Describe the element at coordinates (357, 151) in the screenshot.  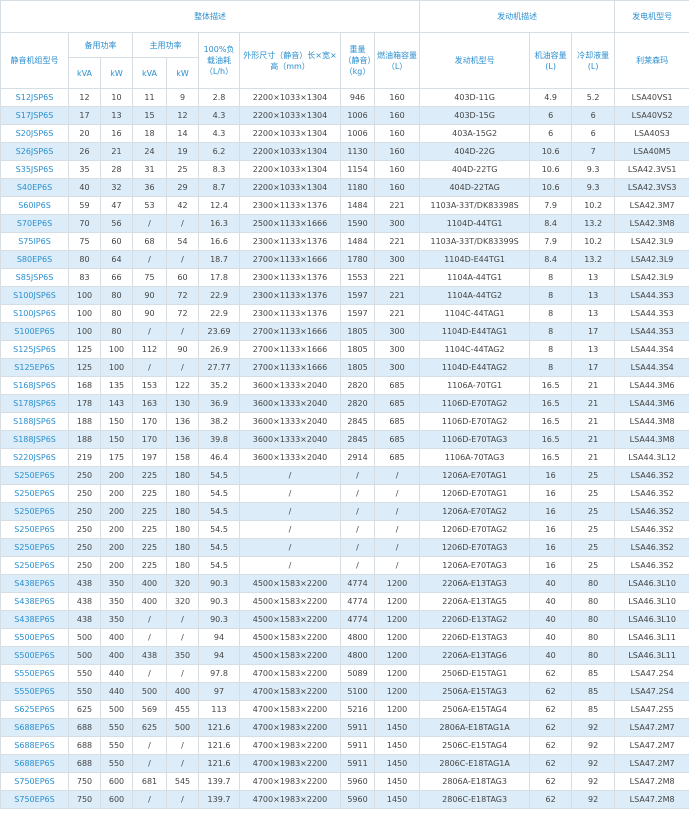
I see `table-cell: 1130` at that location.